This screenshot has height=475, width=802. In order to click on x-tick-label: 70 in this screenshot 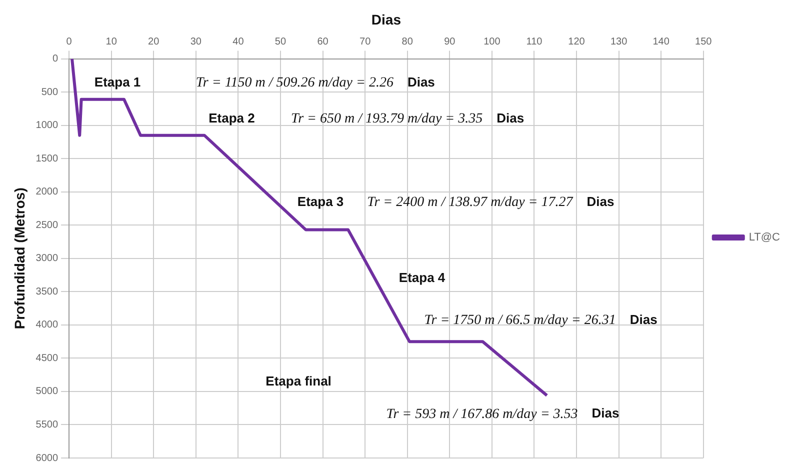, I will do `click(366, 42)`.